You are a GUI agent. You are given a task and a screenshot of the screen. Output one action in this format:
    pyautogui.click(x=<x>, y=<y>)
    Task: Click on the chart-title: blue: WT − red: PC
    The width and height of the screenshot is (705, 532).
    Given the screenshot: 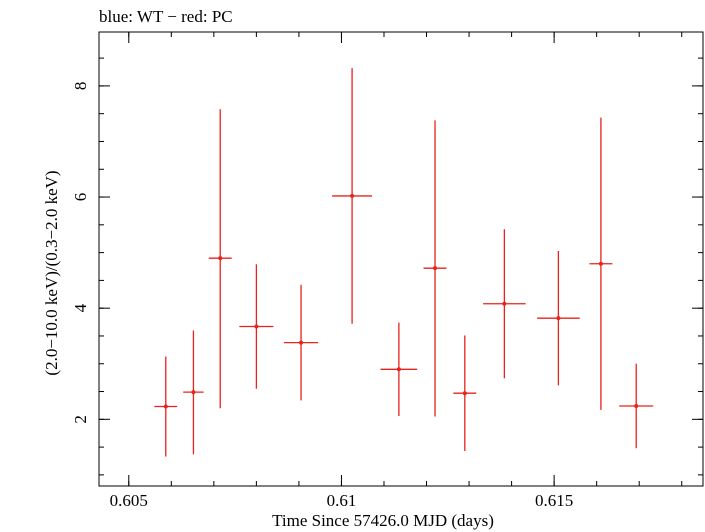 What is the action you would take?
    pyautogui.click(x=166, y=16)
    